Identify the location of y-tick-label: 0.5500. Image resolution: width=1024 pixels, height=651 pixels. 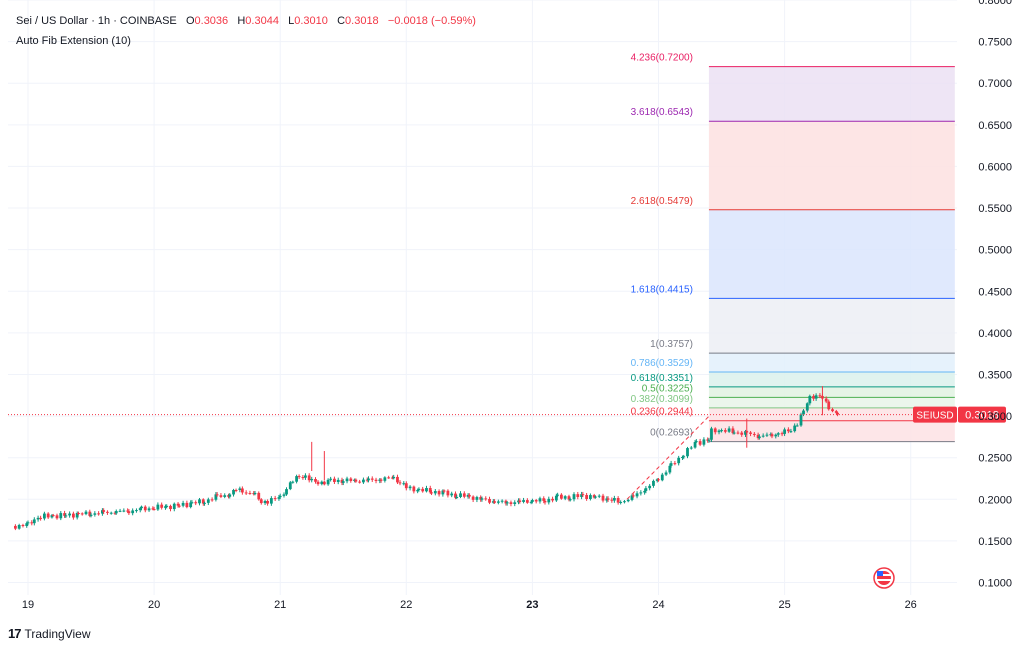
(995, 209).